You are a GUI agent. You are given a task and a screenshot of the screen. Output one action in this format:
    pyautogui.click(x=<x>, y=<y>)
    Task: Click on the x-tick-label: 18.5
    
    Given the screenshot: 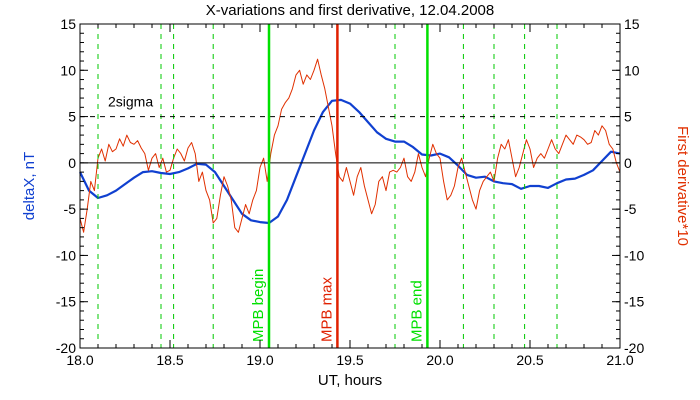 What is the action you would take?
    pyautogui.click(x=169, y=360)
    